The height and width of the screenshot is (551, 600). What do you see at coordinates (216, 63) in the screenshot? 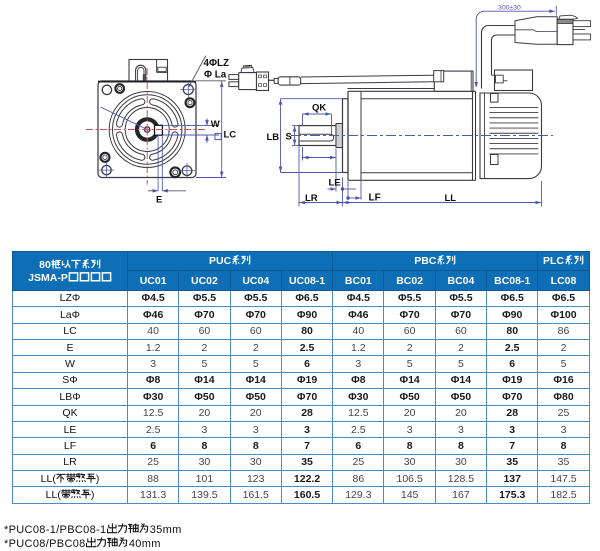
I see `svg-text: 4ΦLZ` at bounding box center [216, 63].